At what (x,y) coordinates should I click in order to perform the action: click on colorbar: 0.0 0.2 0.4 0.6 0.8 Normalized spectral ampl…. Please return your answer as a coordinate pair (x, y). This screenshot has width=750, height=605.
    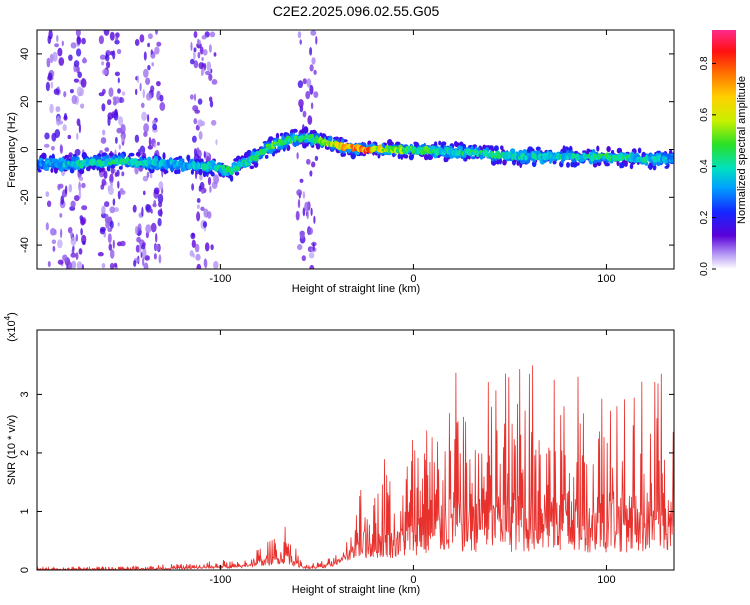
    Looking at the image, I should click on (723, 153).